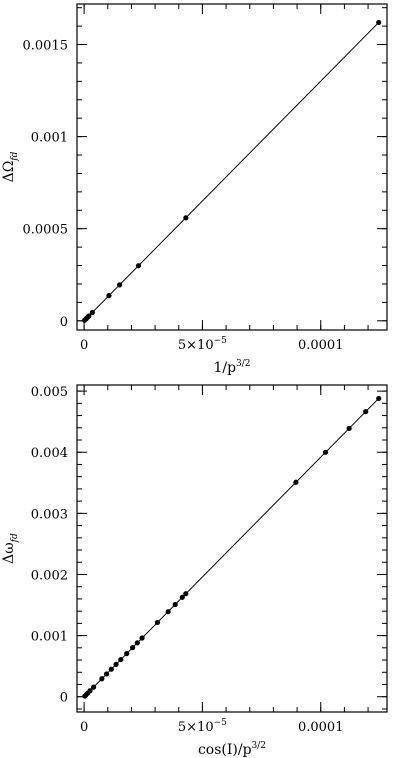 Image resolution: width=400 pixels, height=758 pixels. Describe the element at coordinates (10, 548) in the screenshot. I see `y-axis-label: Δωfd` at that location.